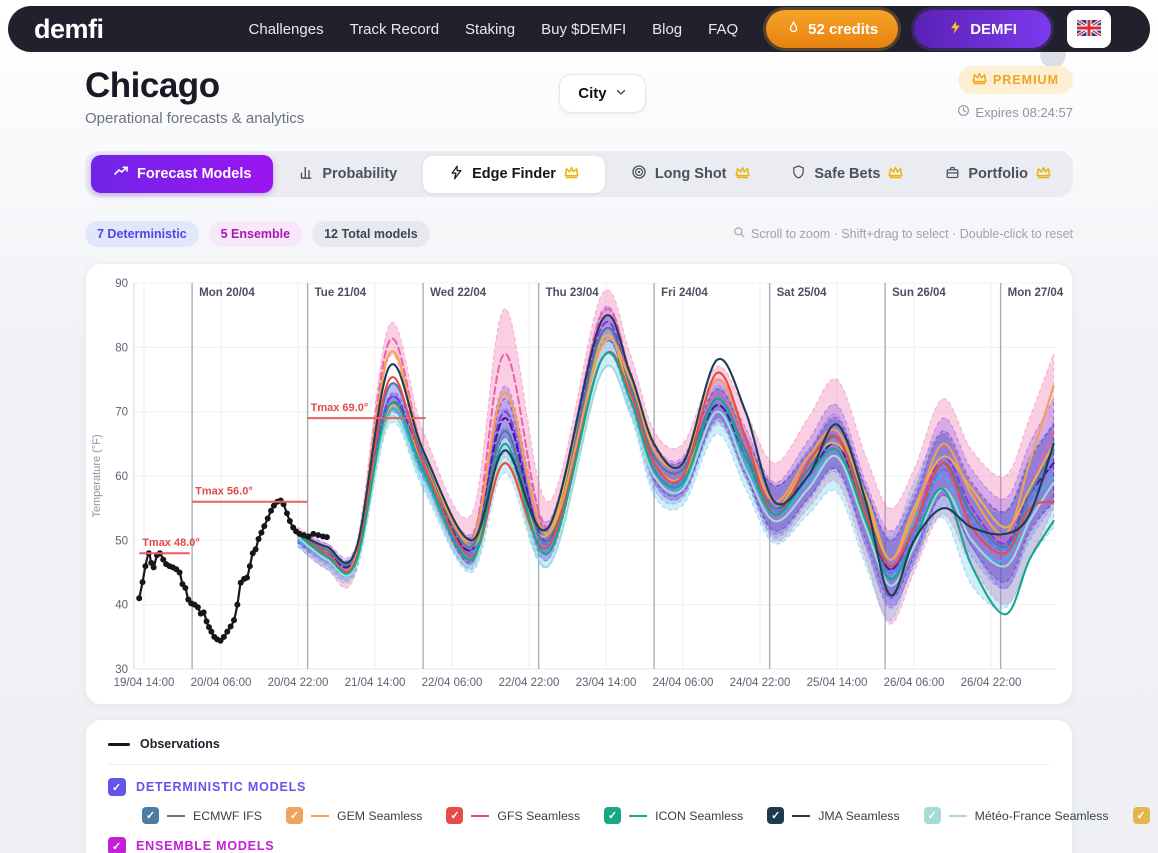 The image size is (1158, 853). What do you see at coordinates (699, 815) in the screenshot?
I see `model-label: ICON Seamless` at bounding box center [699, 815].